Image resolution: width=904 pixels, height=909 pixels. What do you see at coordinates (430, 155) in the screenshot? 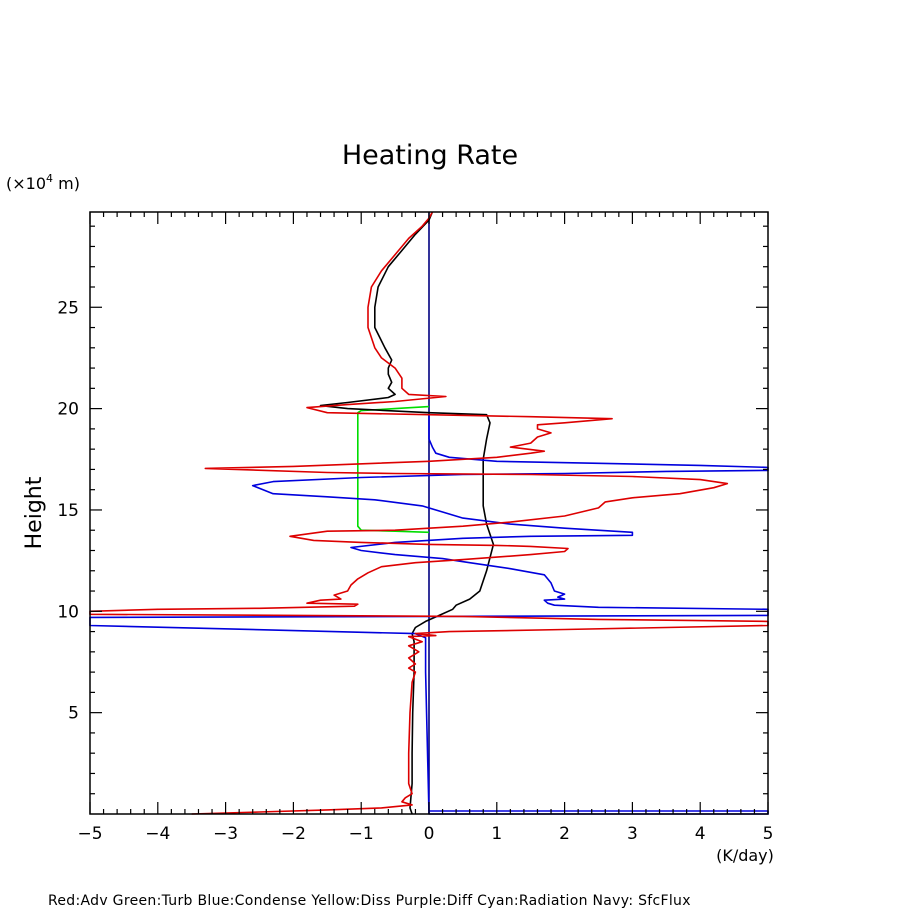
I see `chart-title: Heating Rate` at bounding box center [430, 155].